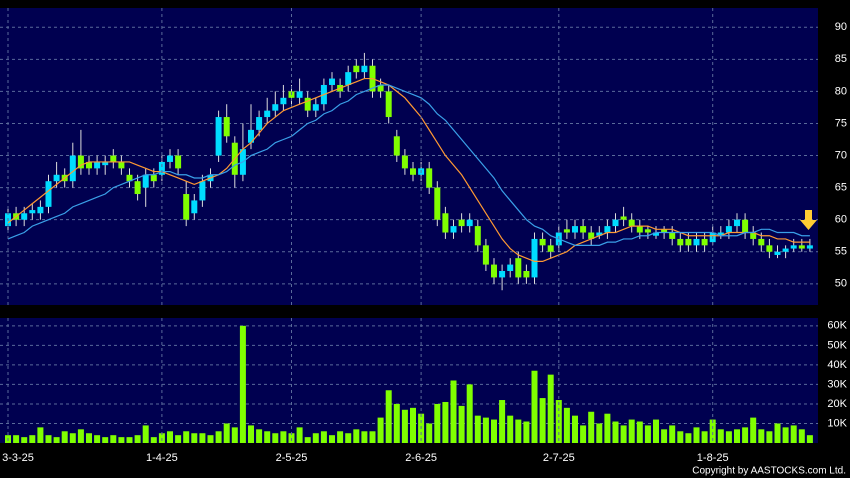  I want to click on x-tick-label: 3-3-25, so click(18, 458).